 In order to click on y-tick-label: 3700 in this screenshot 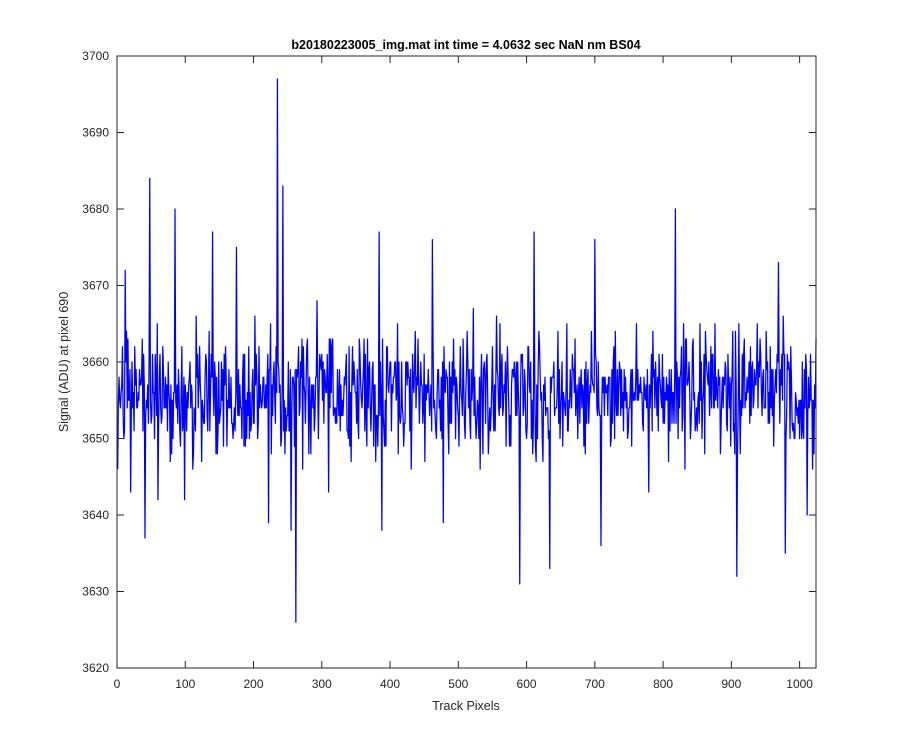, I will do `click(95, 56)`.